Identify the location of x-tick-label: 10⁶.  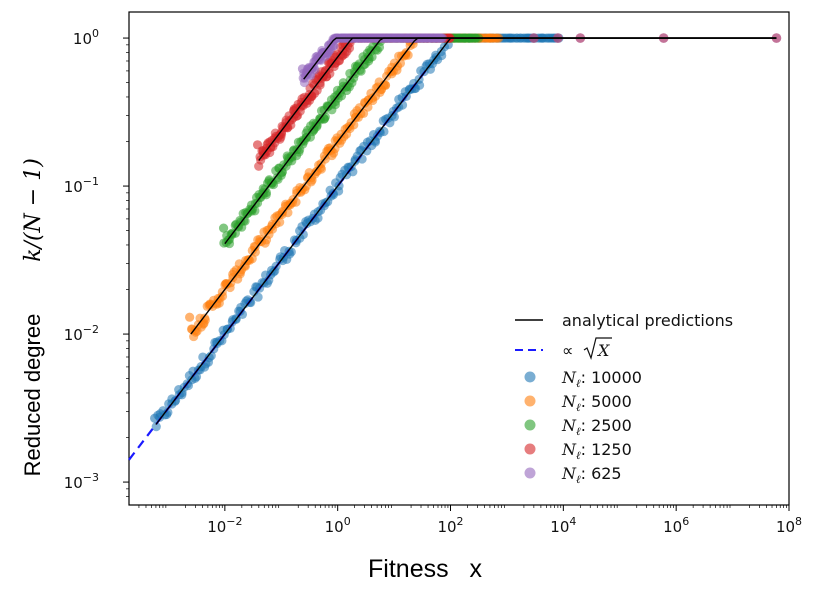
(676, 525).